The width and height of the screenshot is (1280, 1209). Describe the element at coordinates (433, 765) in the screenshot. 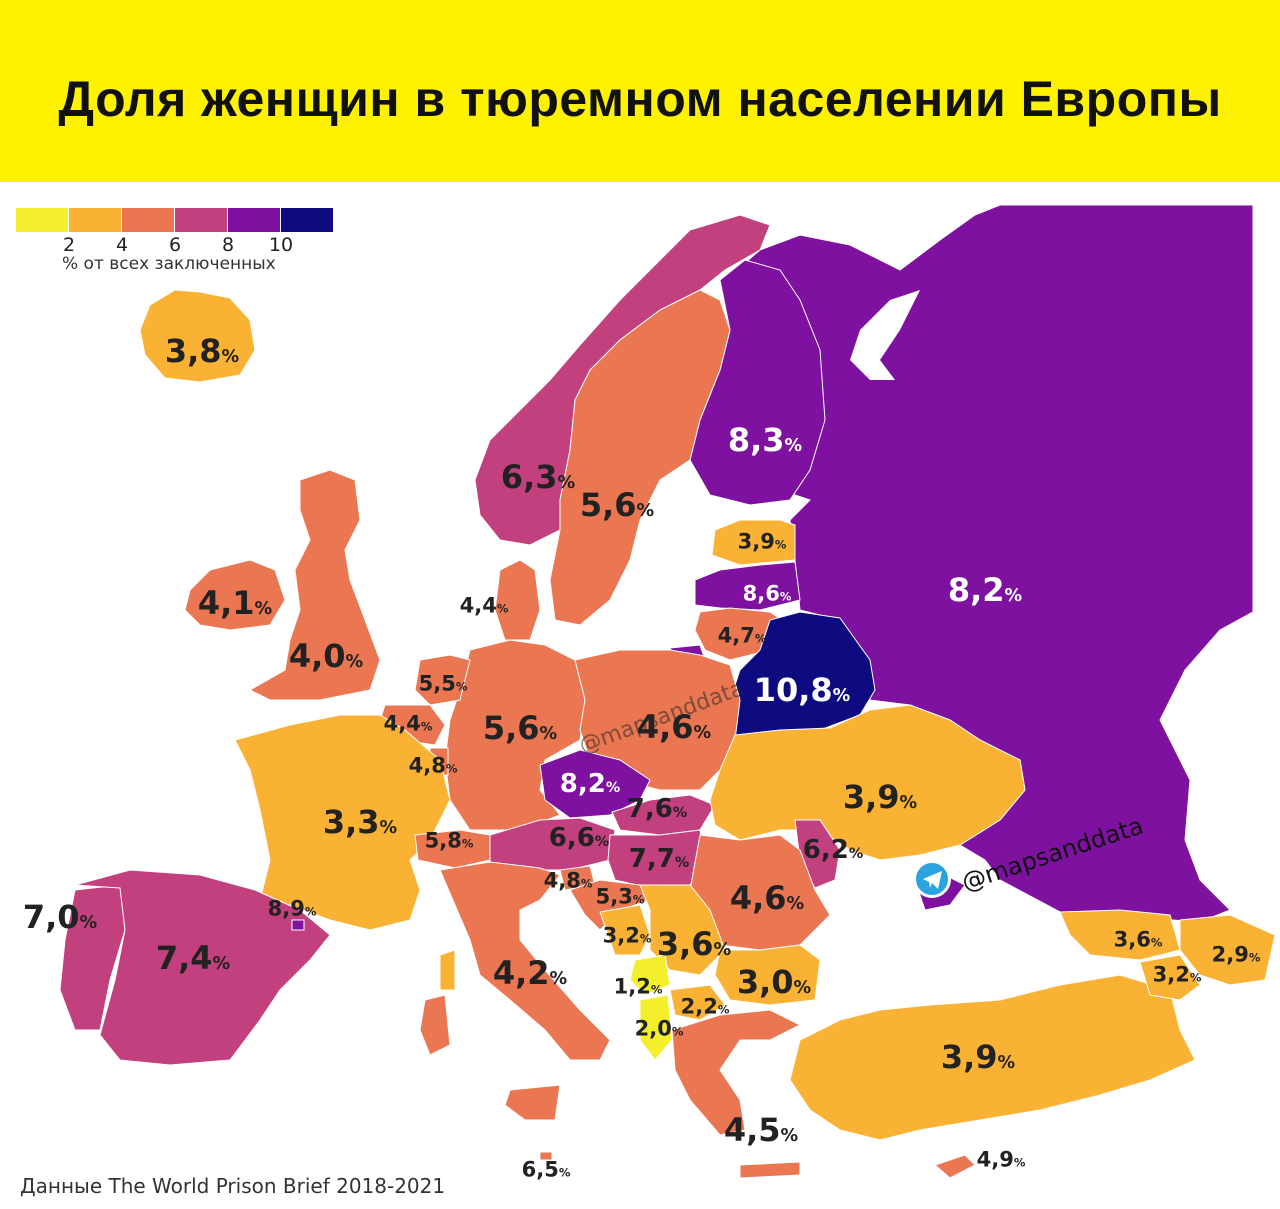

I see `label-luxembourg: 4,8%` at that location.